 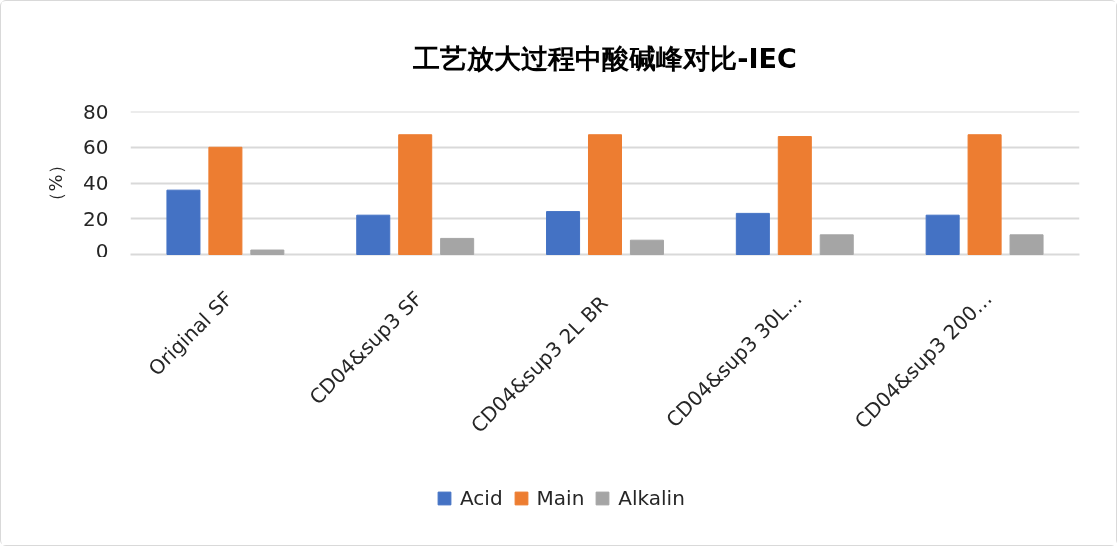 What do you see at coordinates (56, 183) in the screenshot?
I see `y-axis-title: （%）` at bounding box center [56, 183].